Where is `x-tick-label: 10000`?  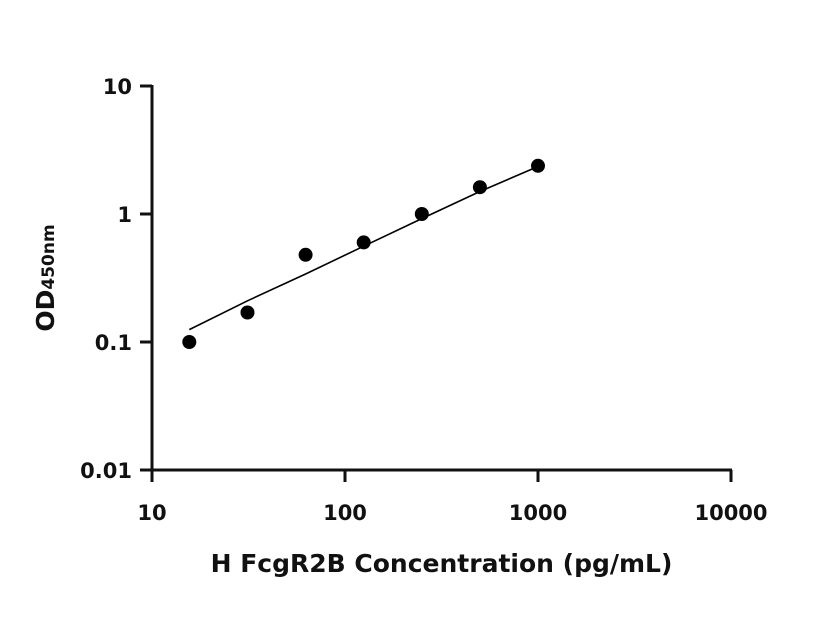 x-tick-label: 10000 is located at coordinates (730, 513).